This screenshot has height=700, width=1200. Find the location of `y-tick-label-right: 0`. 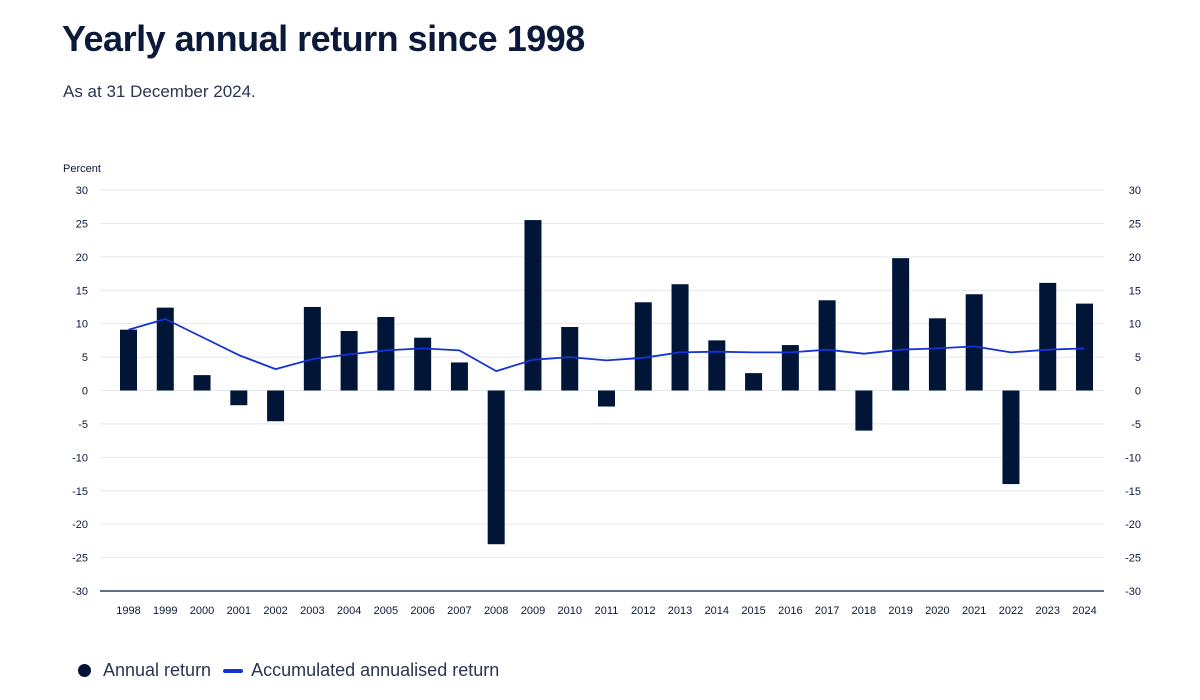

y-tick-label-right: 0 is located at coordinates (1138, 392).